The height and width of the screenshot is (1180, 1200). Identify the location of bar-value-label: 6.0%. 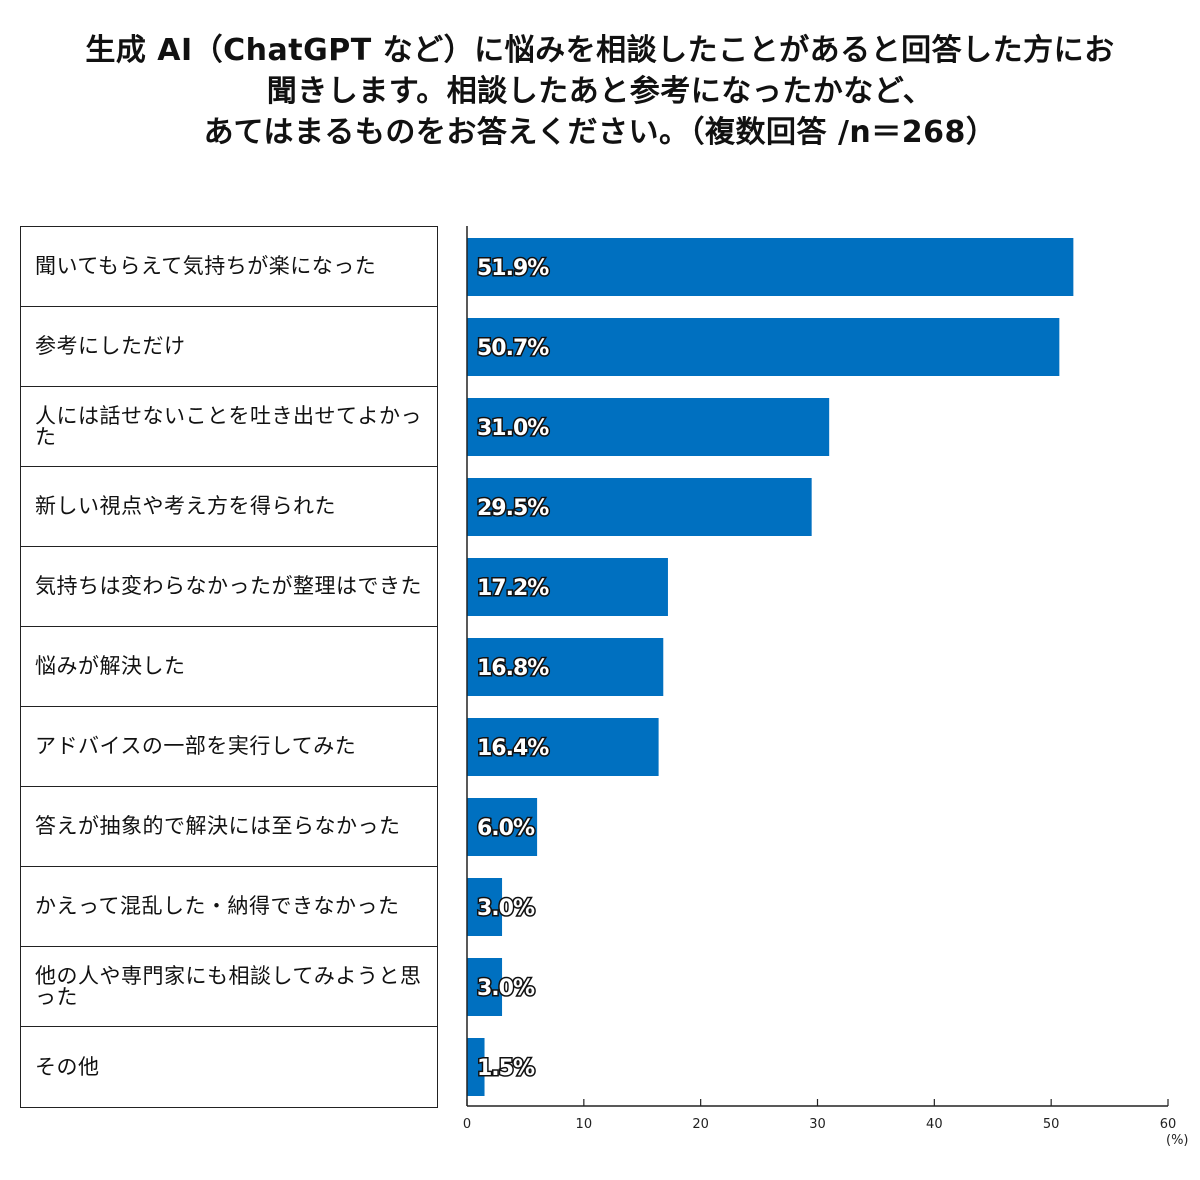
(506, 828).